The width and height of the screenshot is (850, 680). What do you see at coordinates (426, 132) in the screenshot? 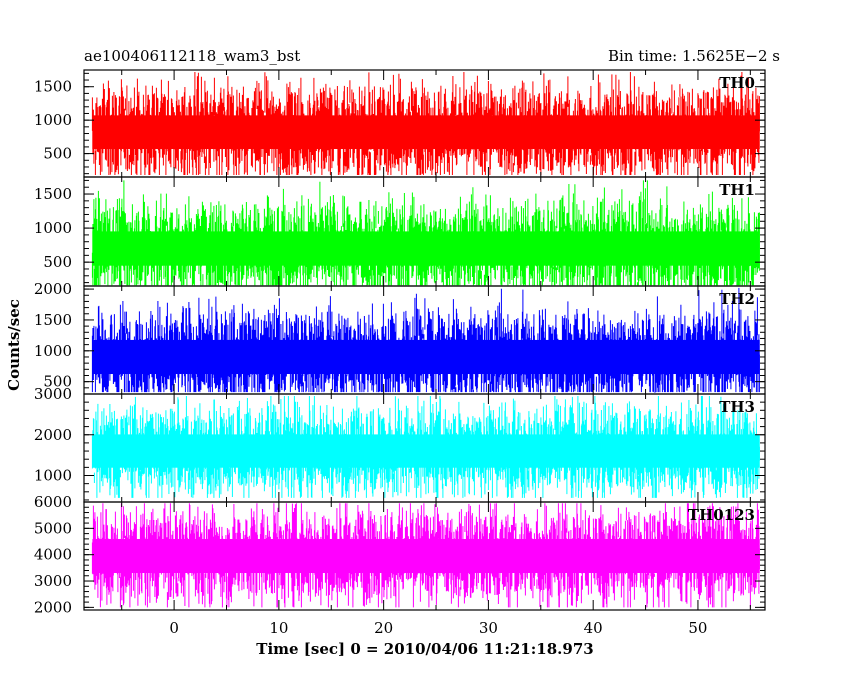
I see `series-core-th0` at bounding box center [426, 132].